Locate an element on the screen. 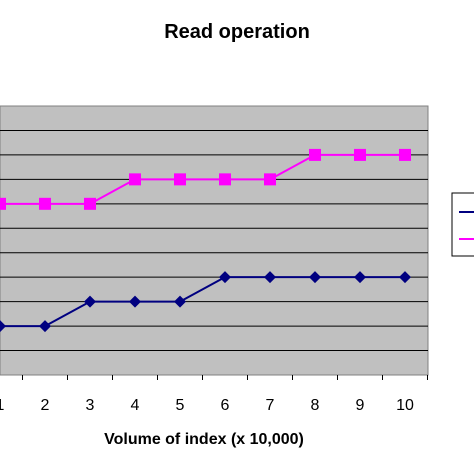 The image size is (474, 474). x-tick-label: 7 is located at coordinates (270, 405).